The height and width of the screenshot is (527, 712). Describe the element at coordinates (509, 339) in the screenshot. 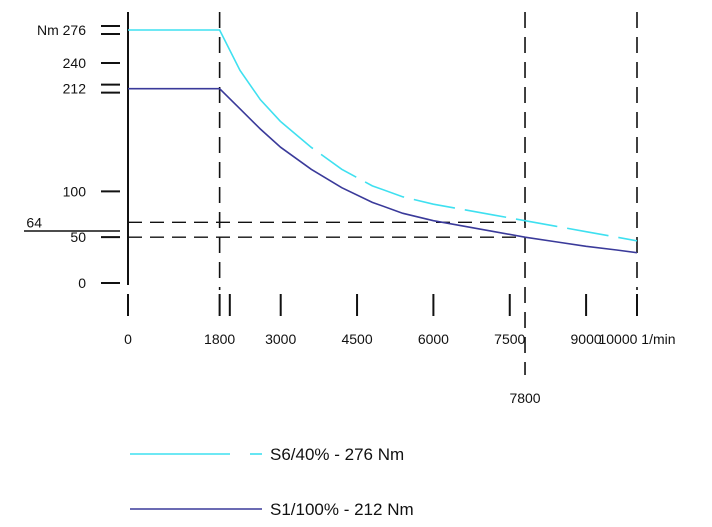

I see `x-tick-label-7500: 7500` at that location.